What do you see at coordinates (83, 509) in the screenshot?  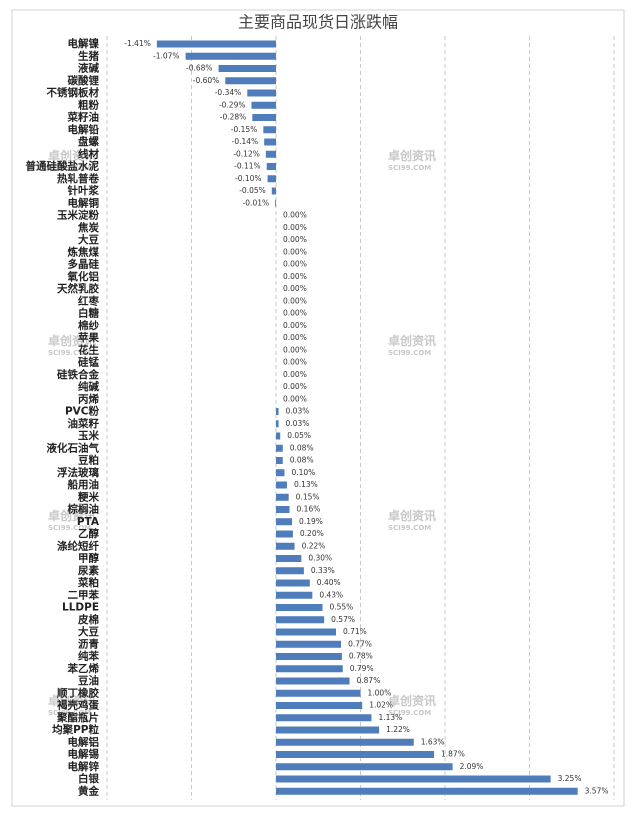 I see `y-category-label: 棕榈油` at bounding box center [83, 509].